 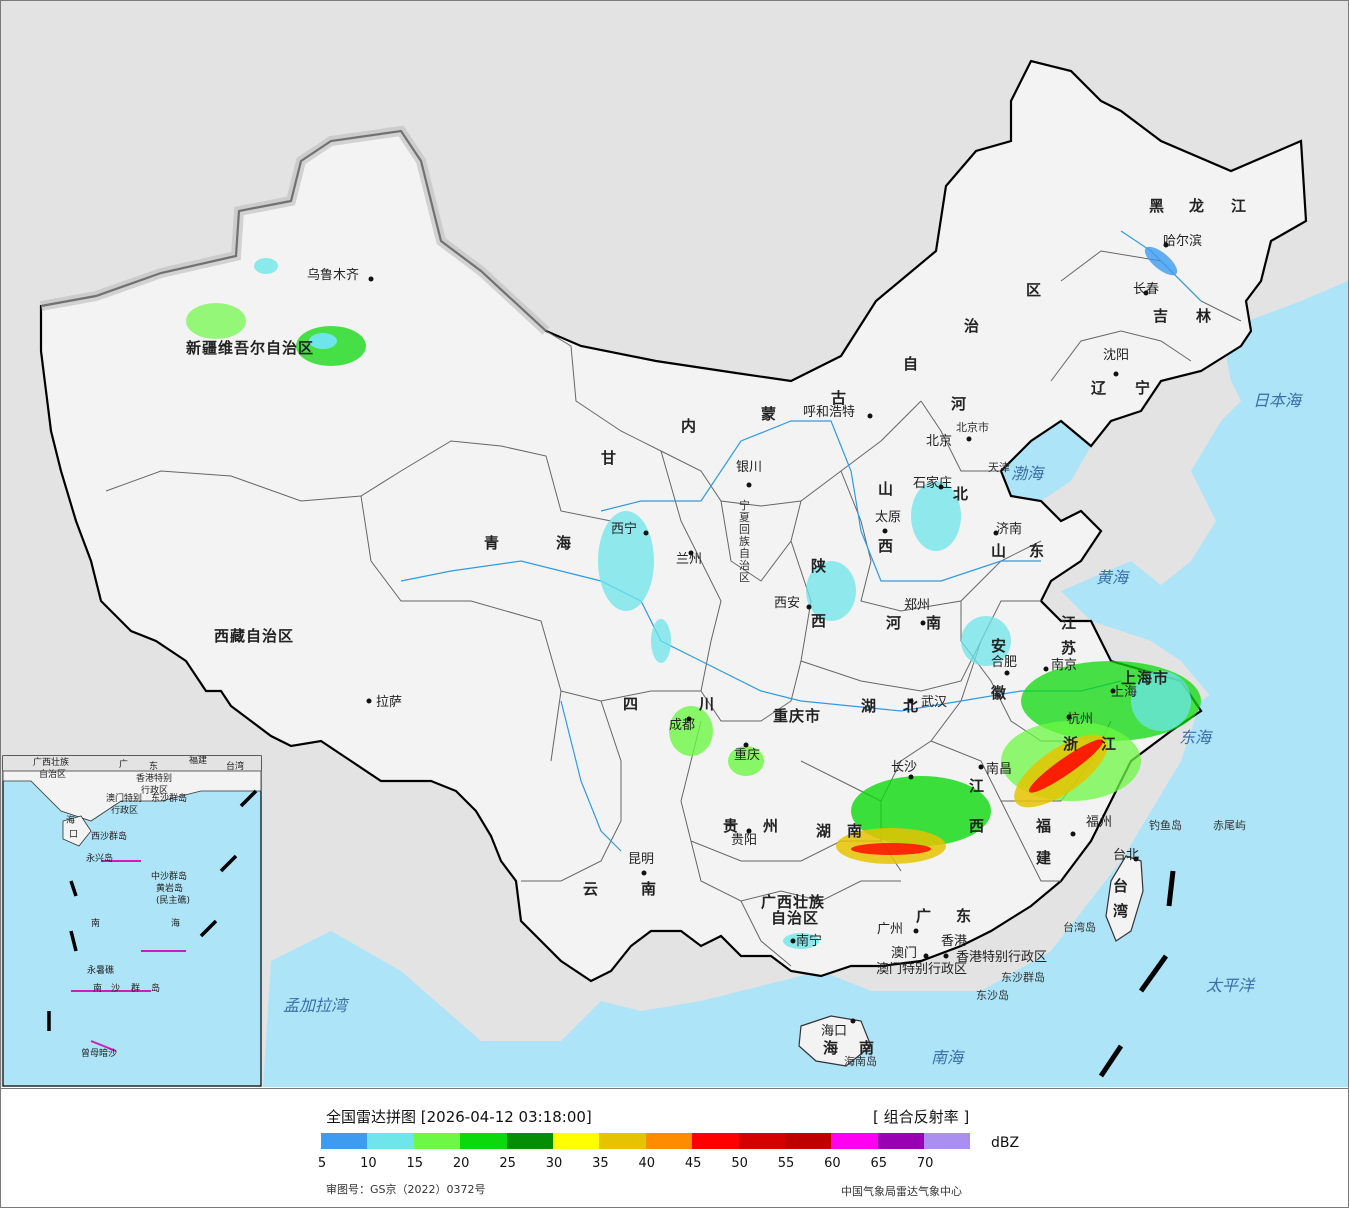 I want to click on province-label-ningxia: 回, so click(x=744, y=529).